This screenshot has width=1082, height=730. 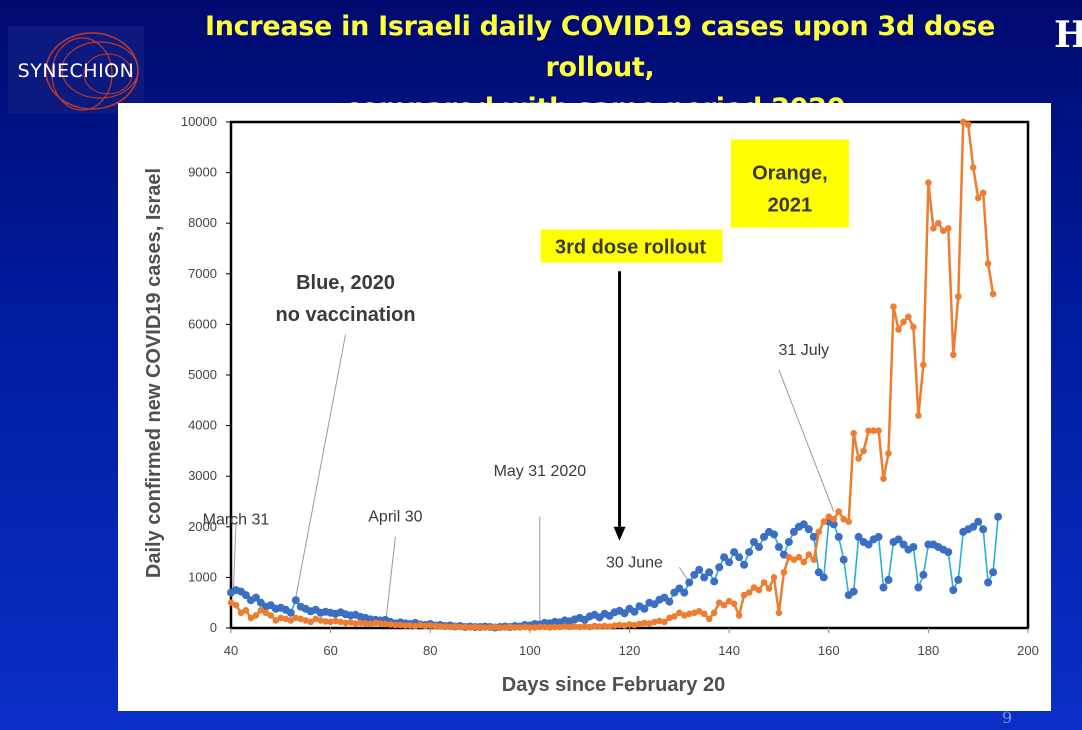 I want to click on y-tick-label: 6000, so click(x=202, y=323).